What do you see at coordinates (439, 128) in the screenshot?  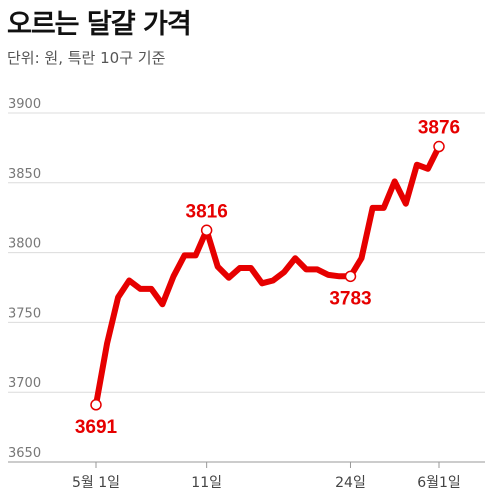 I see `data-label: 3876` at bounding box center [439, 128].